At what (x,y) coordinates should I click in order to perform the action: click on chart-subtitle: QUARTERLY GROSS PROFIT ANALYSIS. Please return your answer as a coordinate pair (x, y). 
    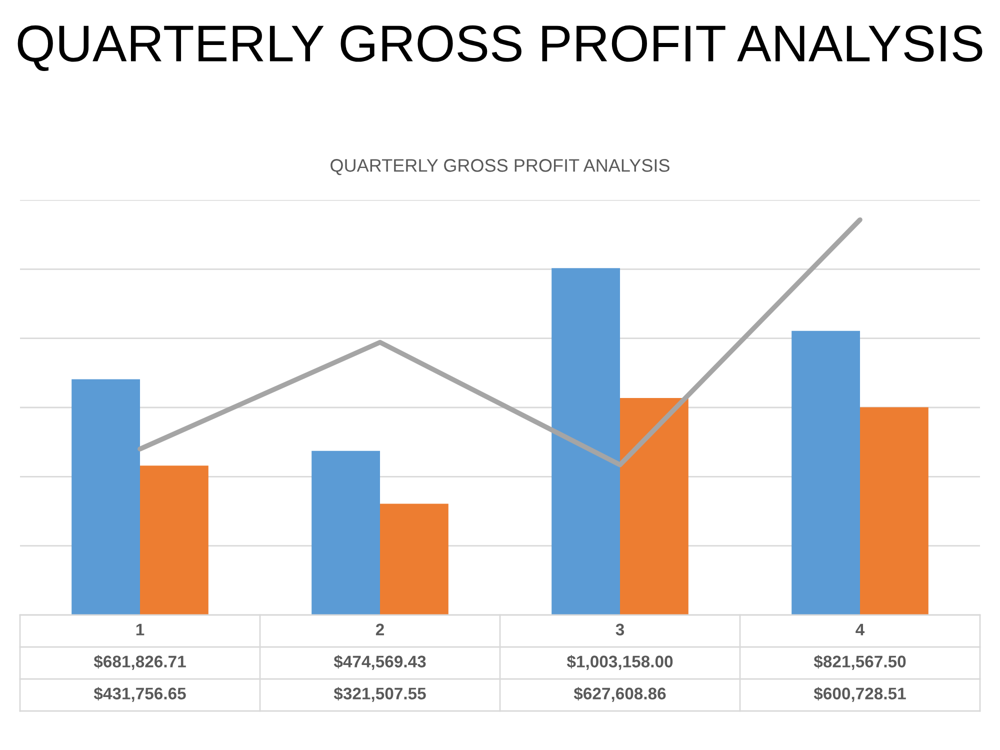
    Looking at the image, I should click on (500, 167).